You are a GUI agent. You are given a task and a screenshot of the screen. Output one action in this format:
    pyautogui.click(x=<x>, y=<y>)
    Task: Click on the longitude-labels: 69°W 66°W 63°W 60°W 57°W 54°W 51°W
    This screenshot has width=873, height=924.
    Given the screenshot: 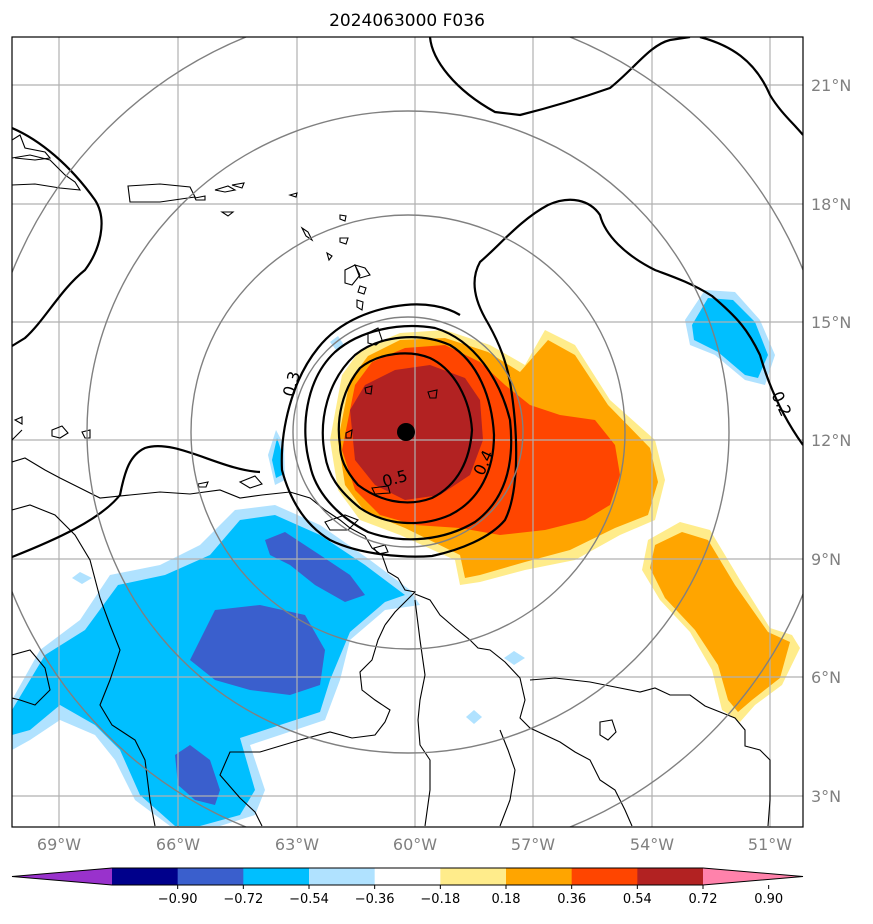 What is the action you would take?
    pyautogui.click(x=414, y=844)
    